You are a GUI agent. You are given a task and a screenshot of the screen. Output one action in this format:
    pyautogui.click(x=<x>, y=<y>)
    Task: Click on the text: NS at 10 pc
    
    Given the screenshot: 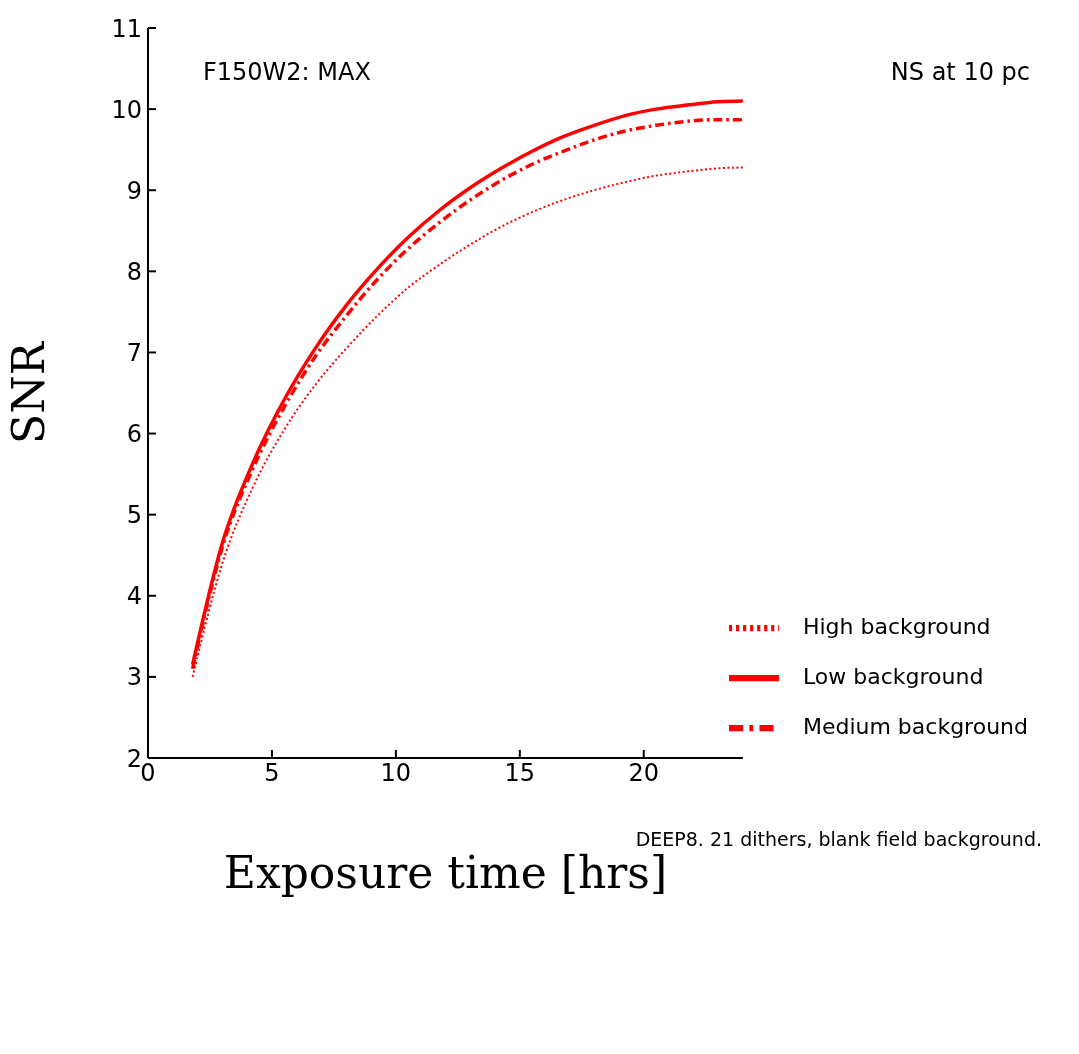 What is the action you would take?
    pyautogui.click(x=960, y=72)
    